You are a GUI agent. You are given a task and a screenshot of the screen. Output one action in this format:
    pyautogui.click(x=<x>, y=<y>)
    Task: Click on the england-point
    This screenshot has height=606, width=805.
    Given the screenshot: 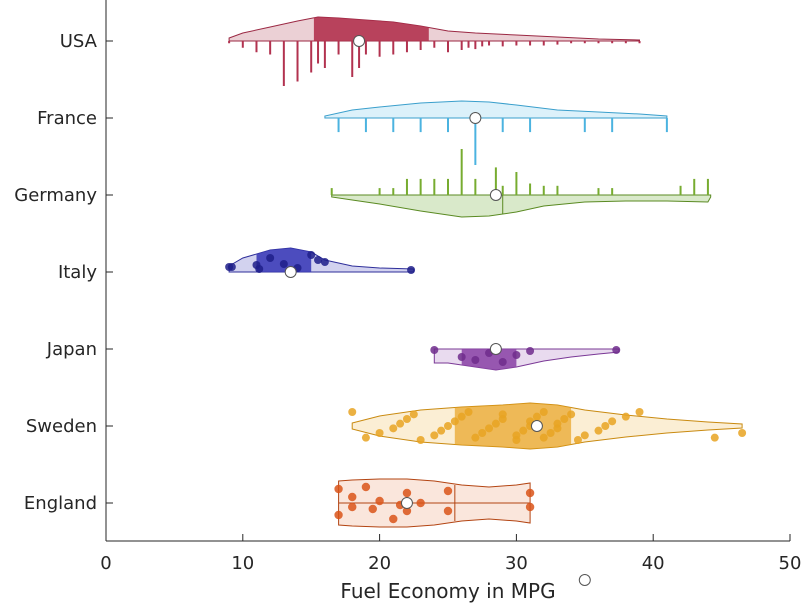 What is the action you would take?
    pyautogui.click(x=584, y=580)
    